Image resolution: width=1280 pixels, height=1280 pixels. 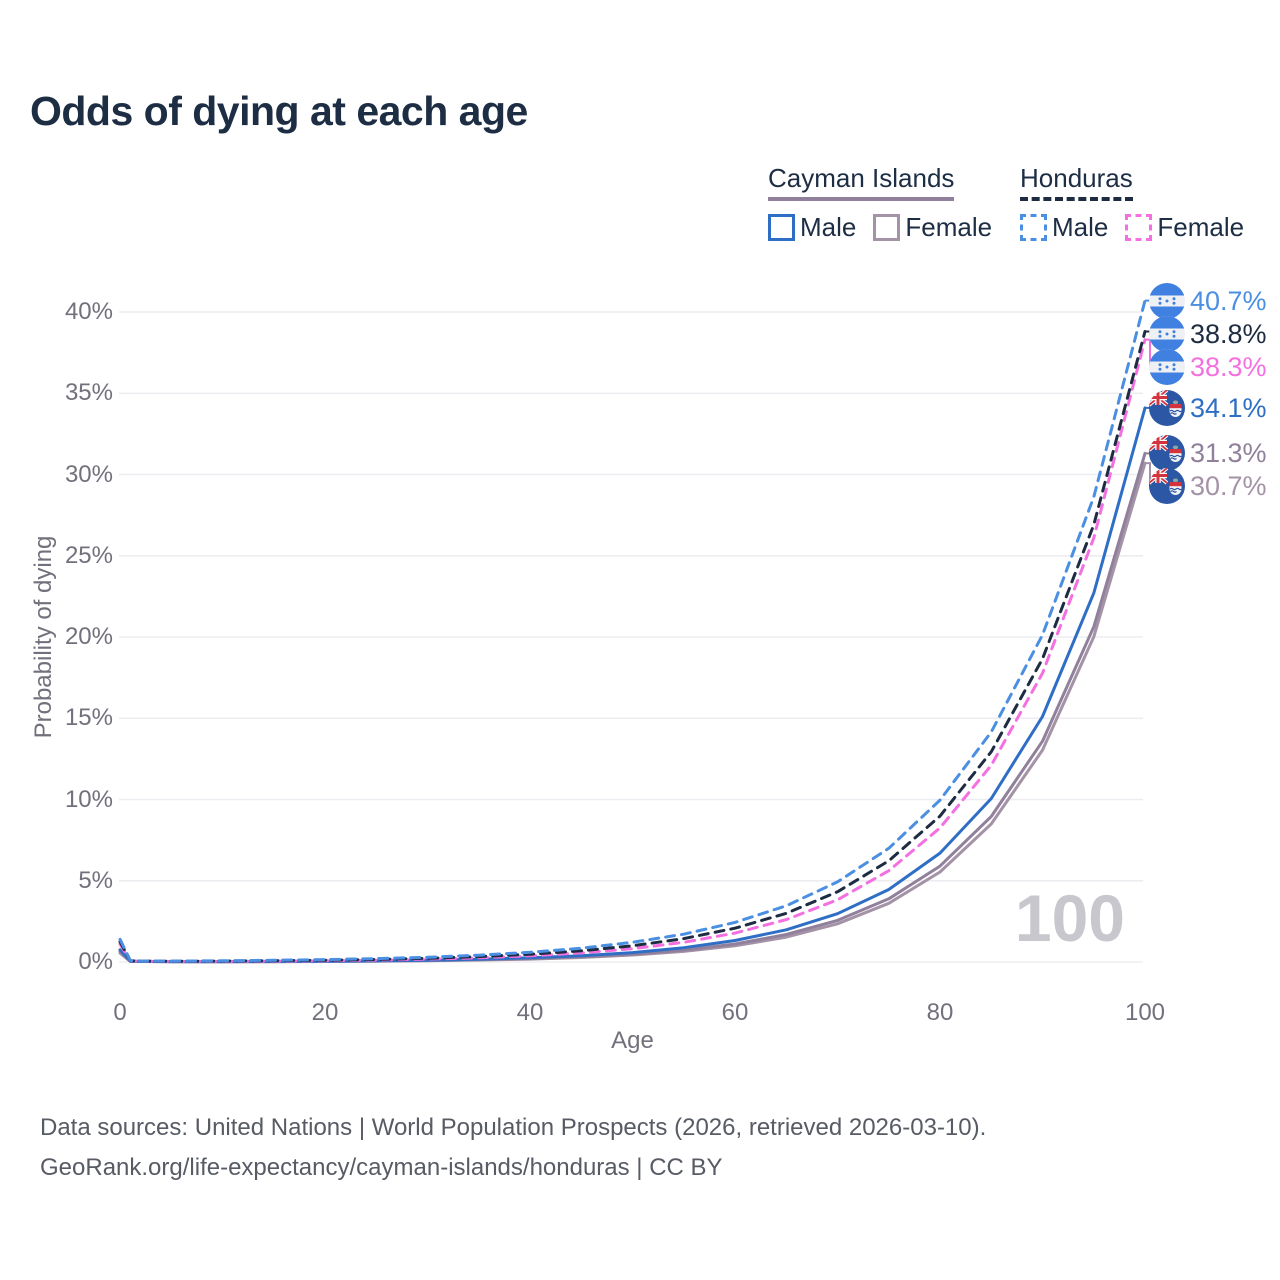 What do you see at coordinates (530, 1012) in the screenshot?
I see `x-axis-tick-label: 40` at bounding box center [530, 1012].